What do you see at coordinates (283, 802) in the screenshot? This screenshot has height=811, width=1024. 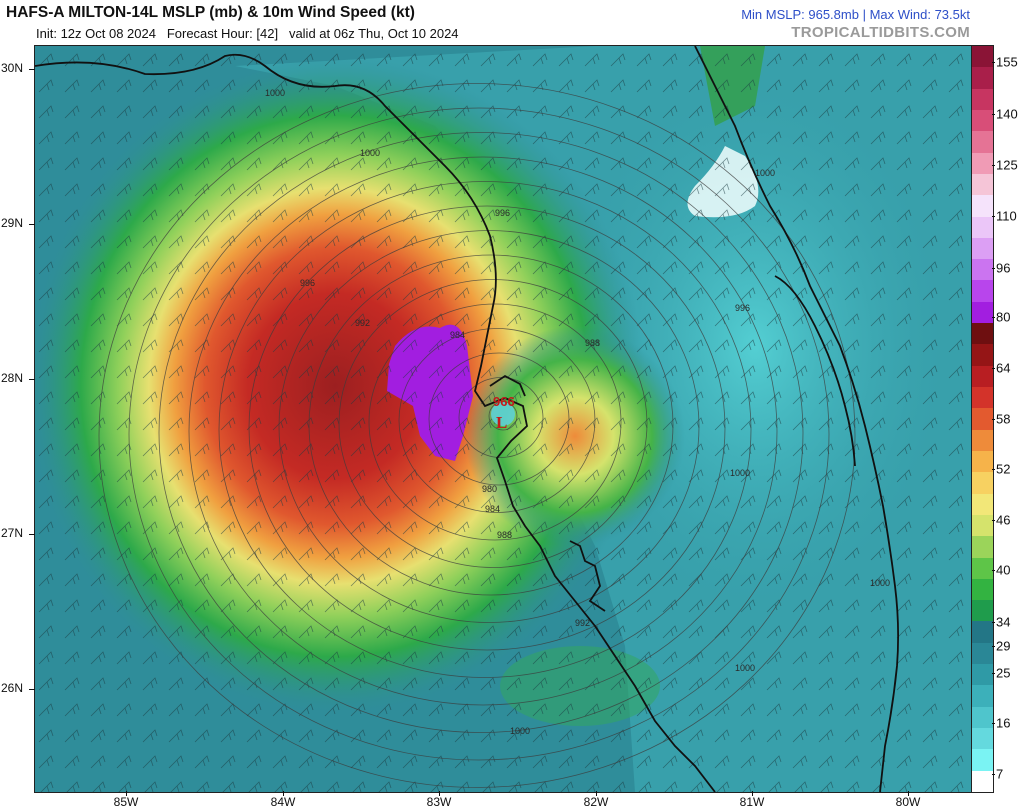 I see `longitude-label: 84W` at bounding box center [283, 802].